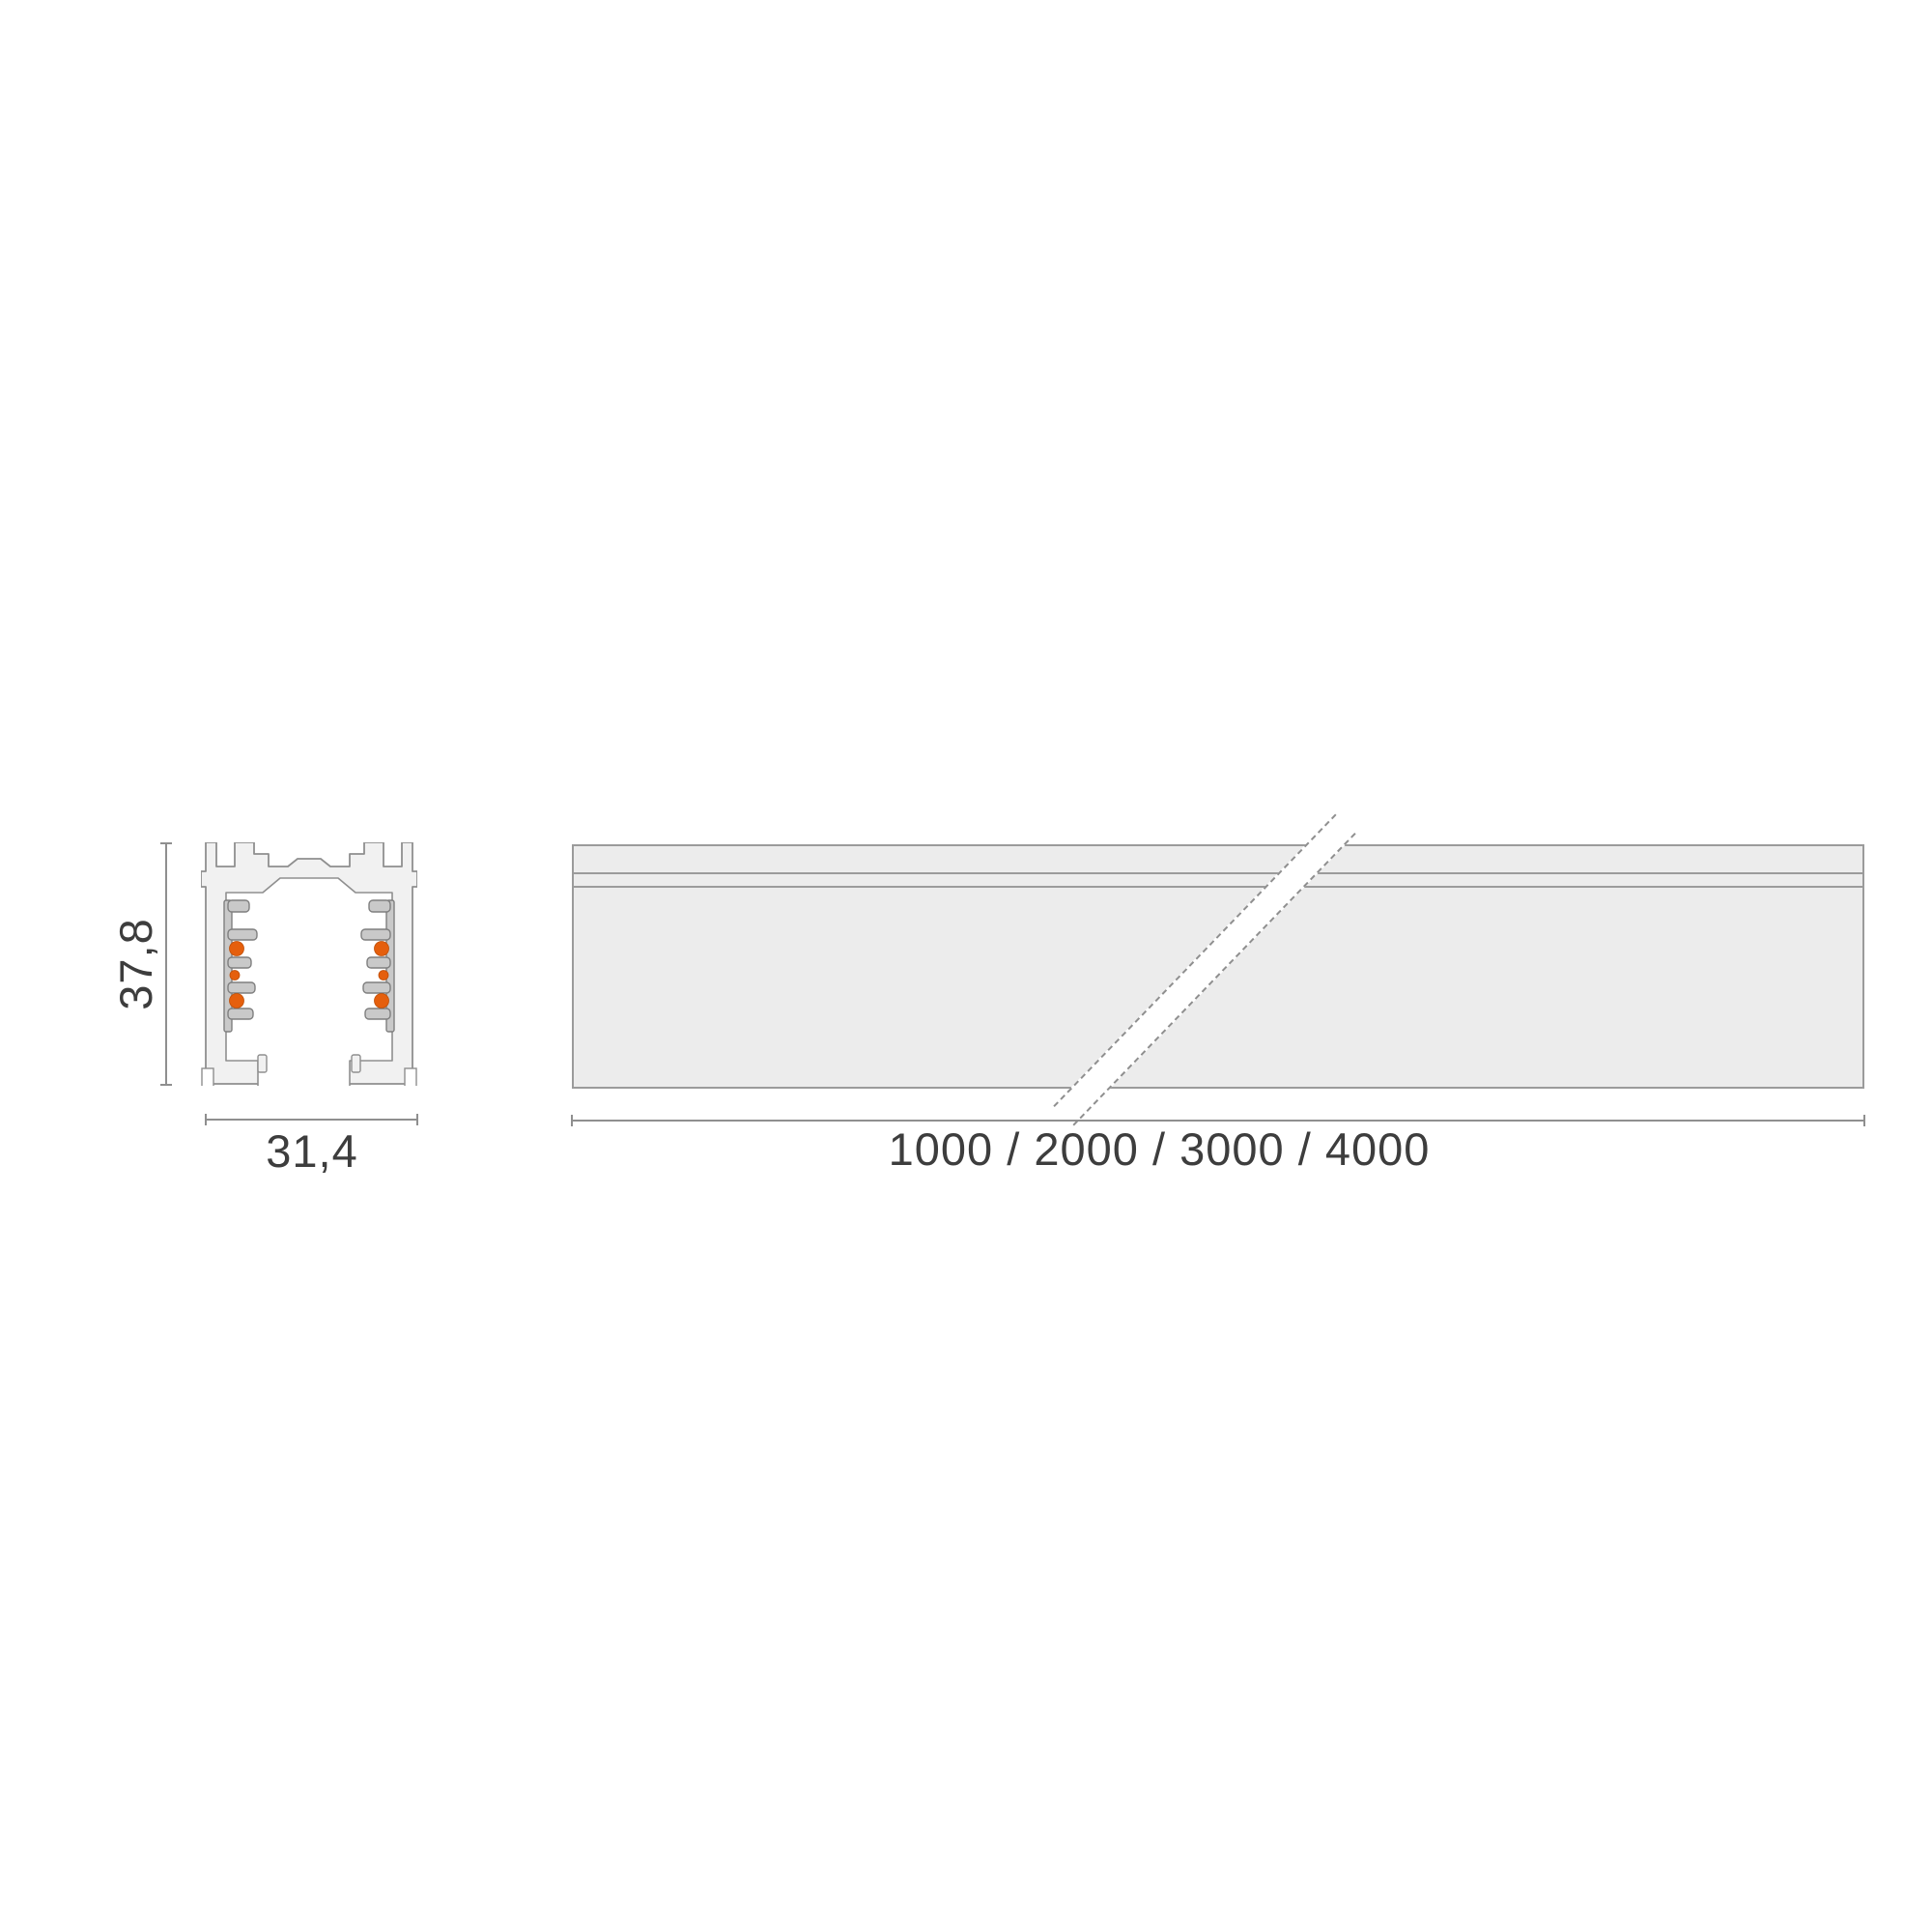 The image size is (1932, 1932). I want to click on track-cross-section, so click(309, 964).